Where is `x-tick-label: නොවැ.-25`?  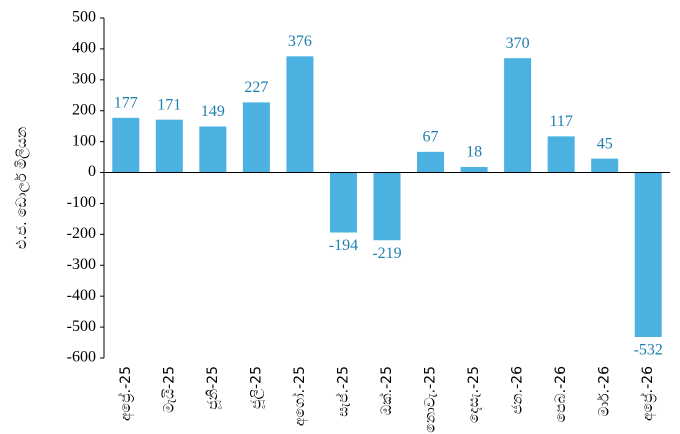 x-tick-label: නොවැ.-25 is located at coordinates (431, 399).